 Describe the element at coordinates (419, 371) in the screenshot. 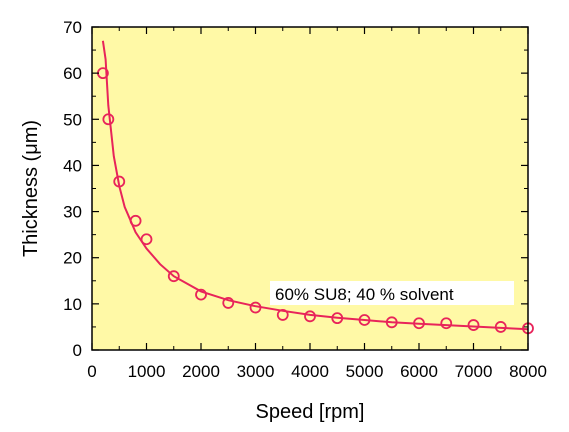

I see `x-tick-label: 6000` at that location.